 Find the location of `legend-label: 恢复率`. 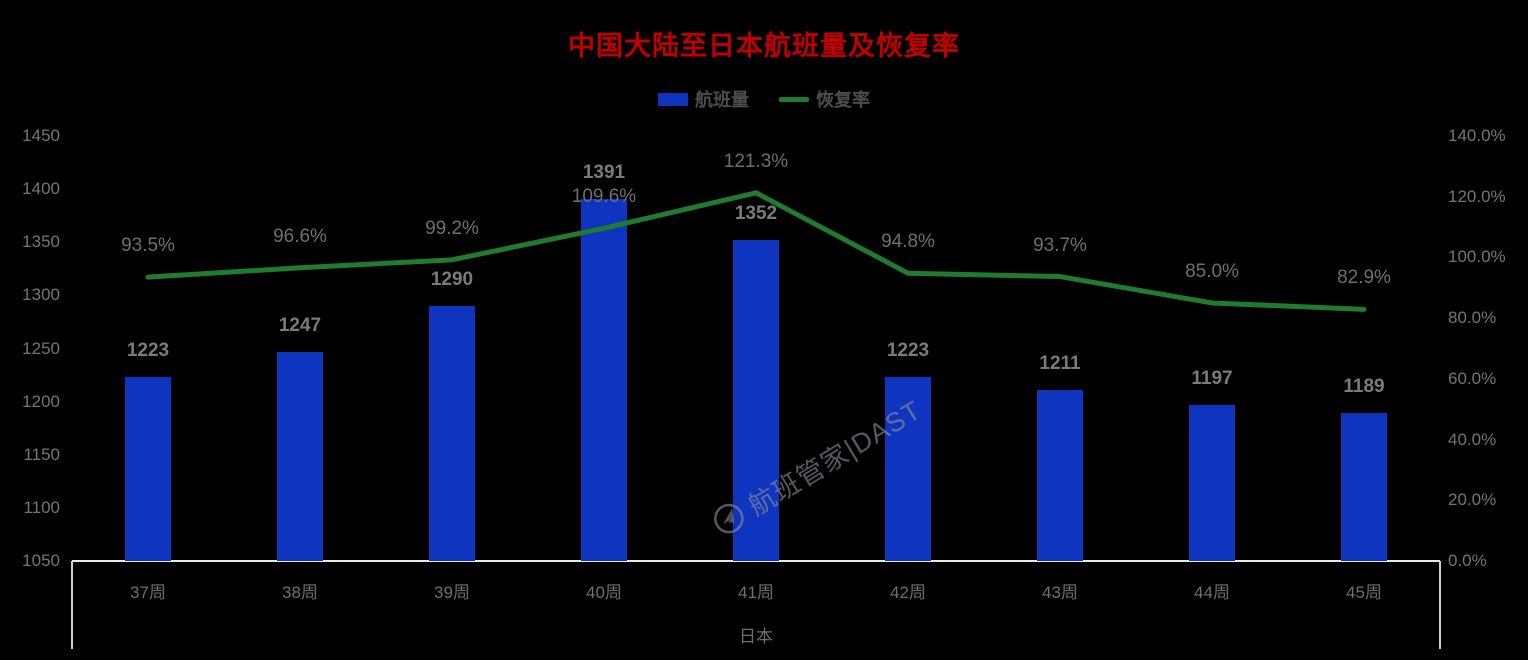

legend-label: 恢复率 is located at coordinates (843, 100).